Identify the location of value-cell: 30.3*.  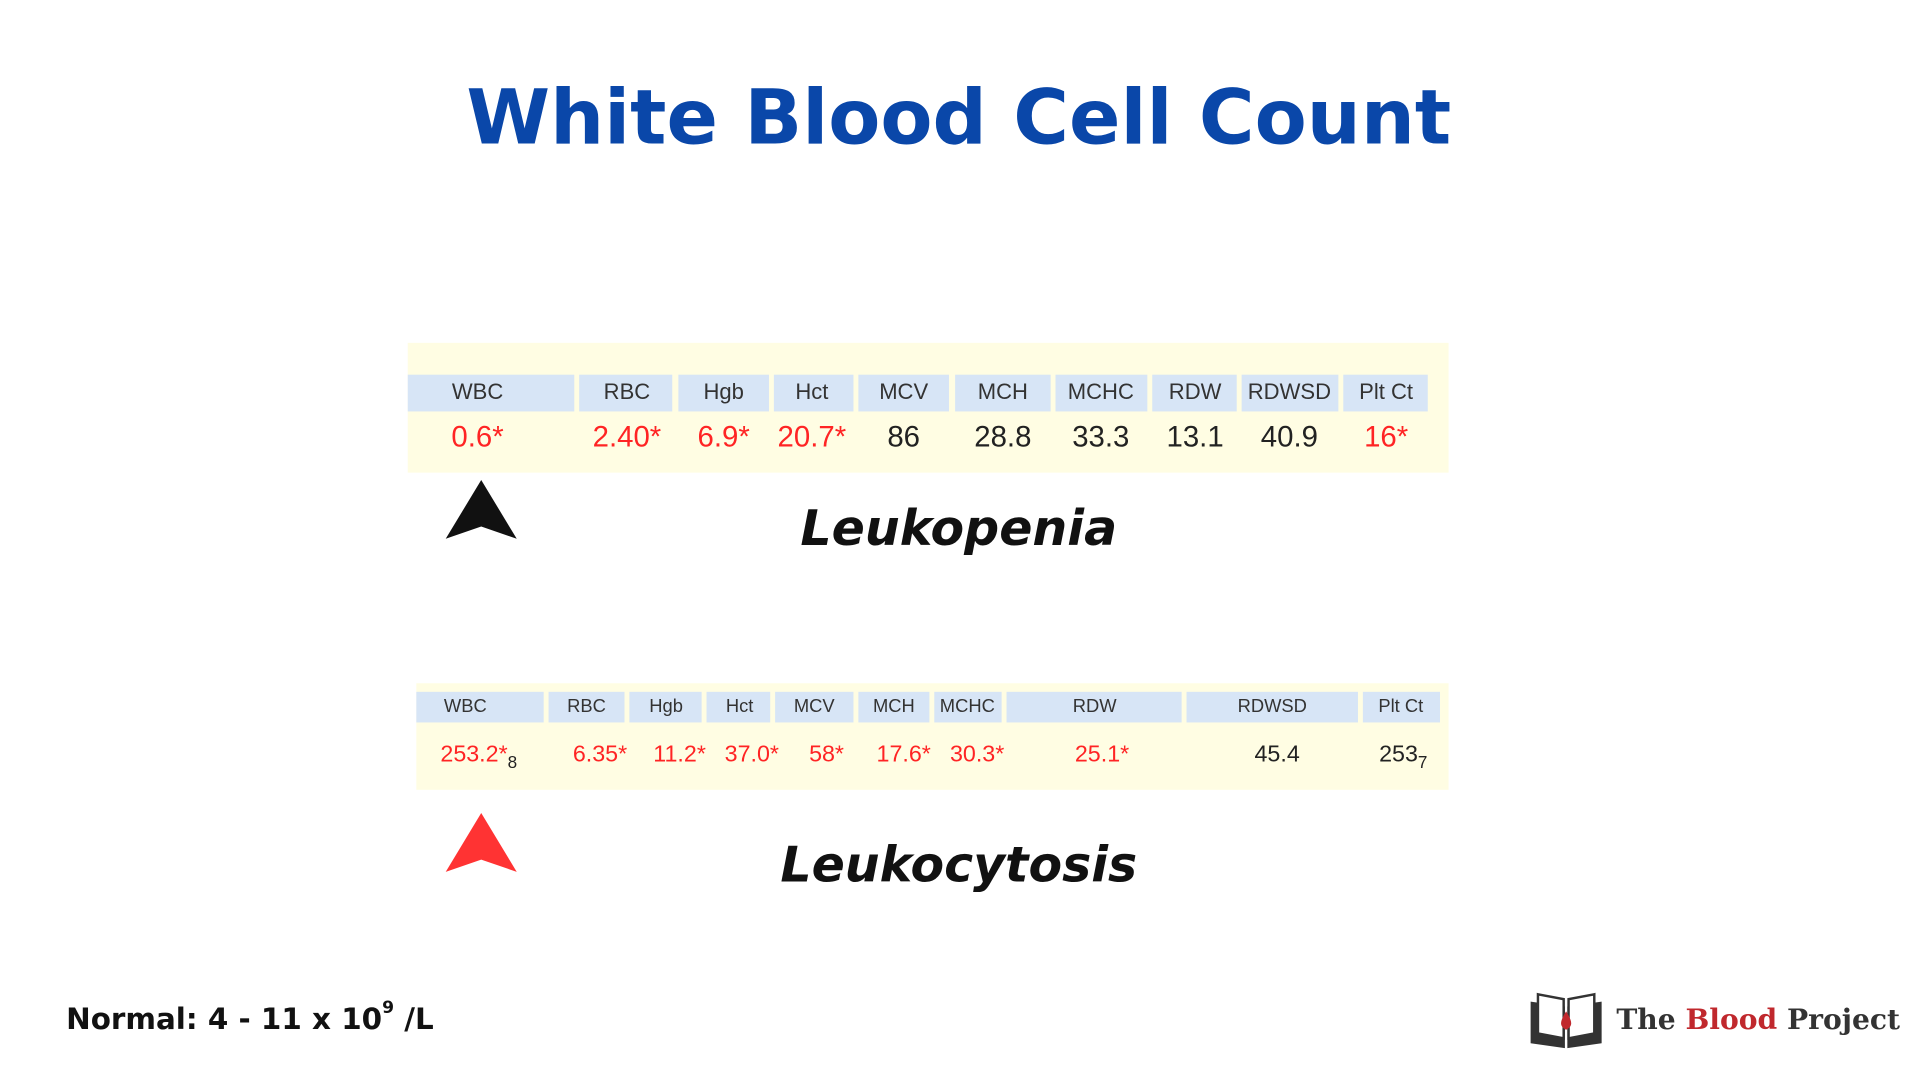
(977, 754).